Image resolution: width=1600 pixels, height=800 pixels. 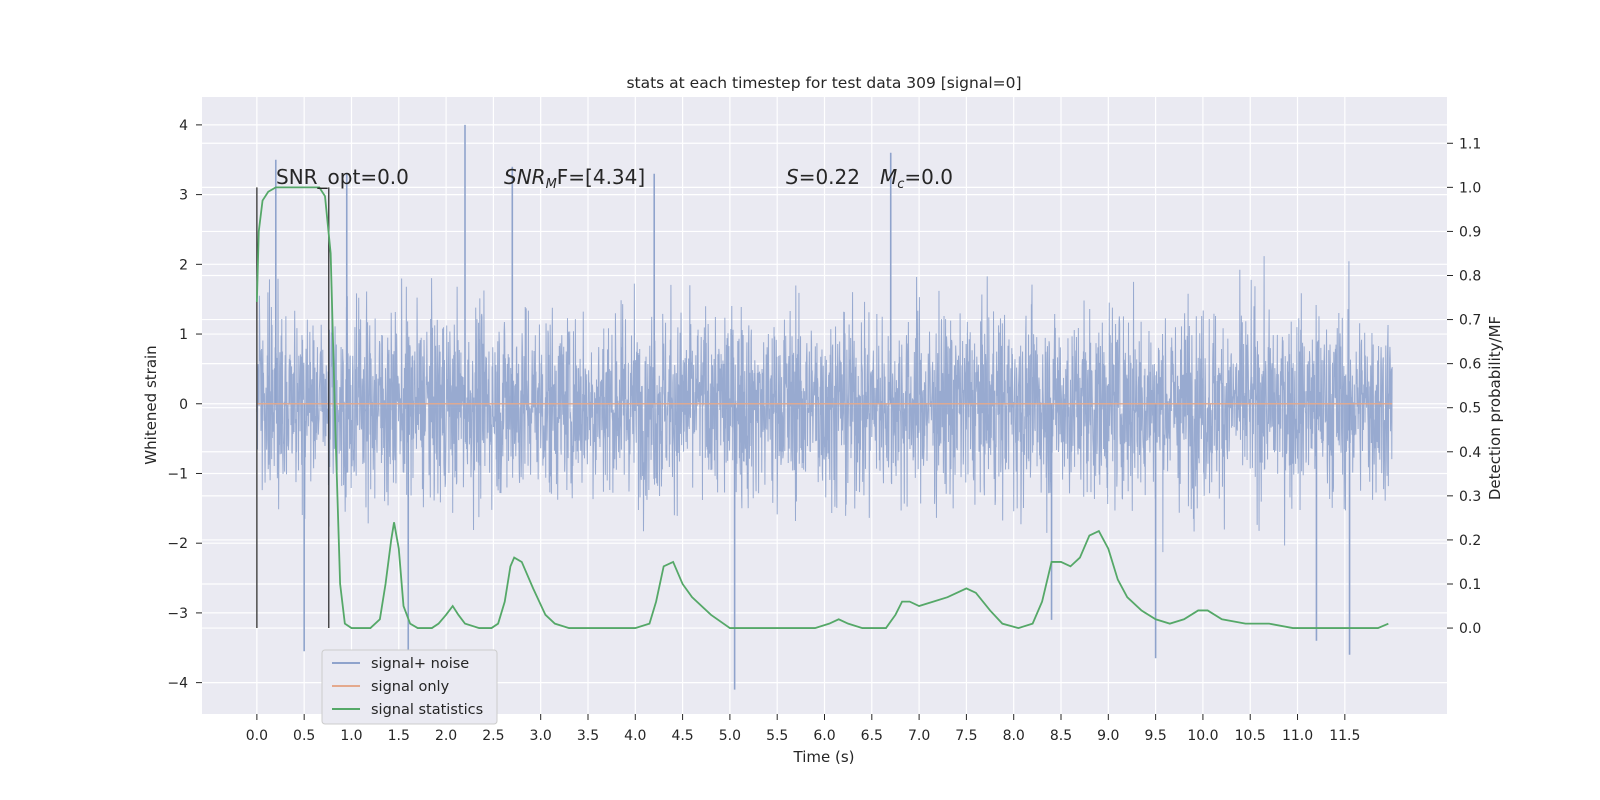 I want to click on y2-tick-label: 0.3, so click(x=1470, y=497).